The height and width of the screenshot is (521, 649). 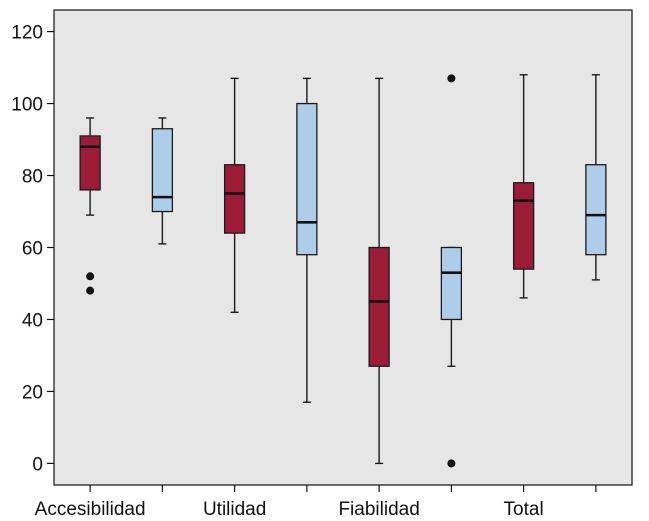 I want to click on y-axis: 0 20 40 60 80 100 120, so click(x=32, y=249).